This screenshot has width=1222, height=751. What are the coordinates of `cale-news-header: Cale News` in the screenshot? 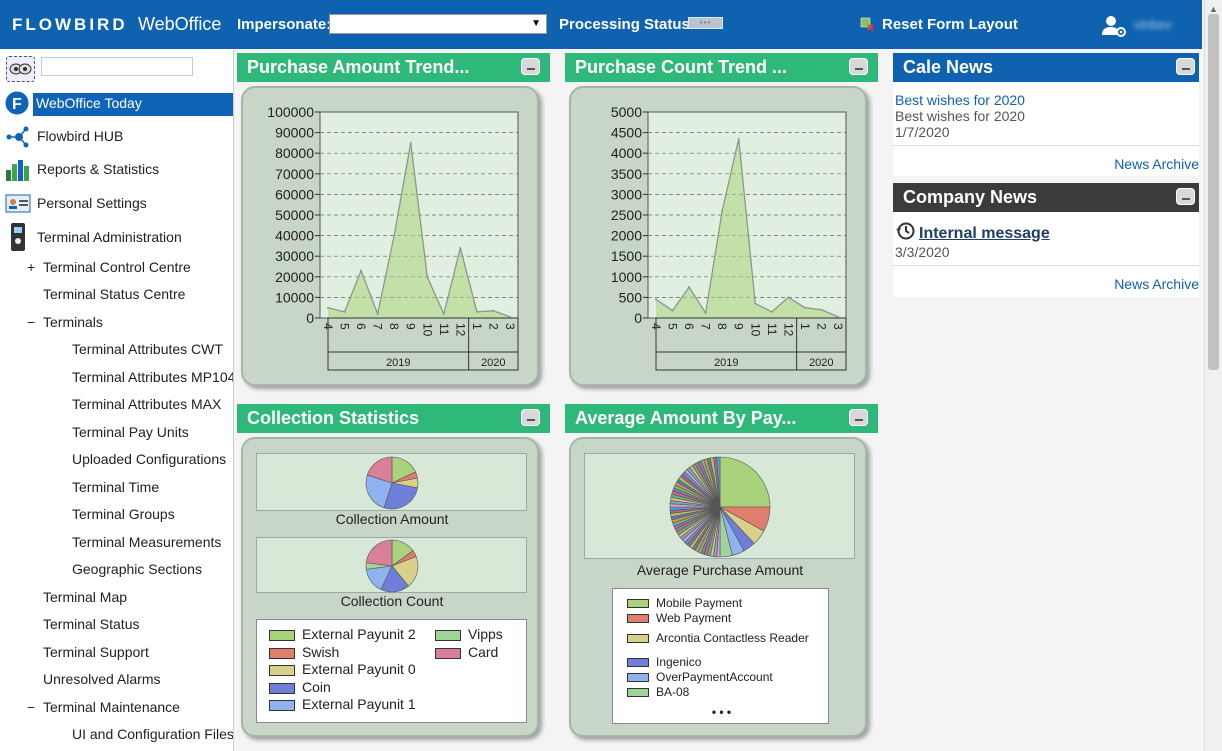 It's located at (1046, 67).